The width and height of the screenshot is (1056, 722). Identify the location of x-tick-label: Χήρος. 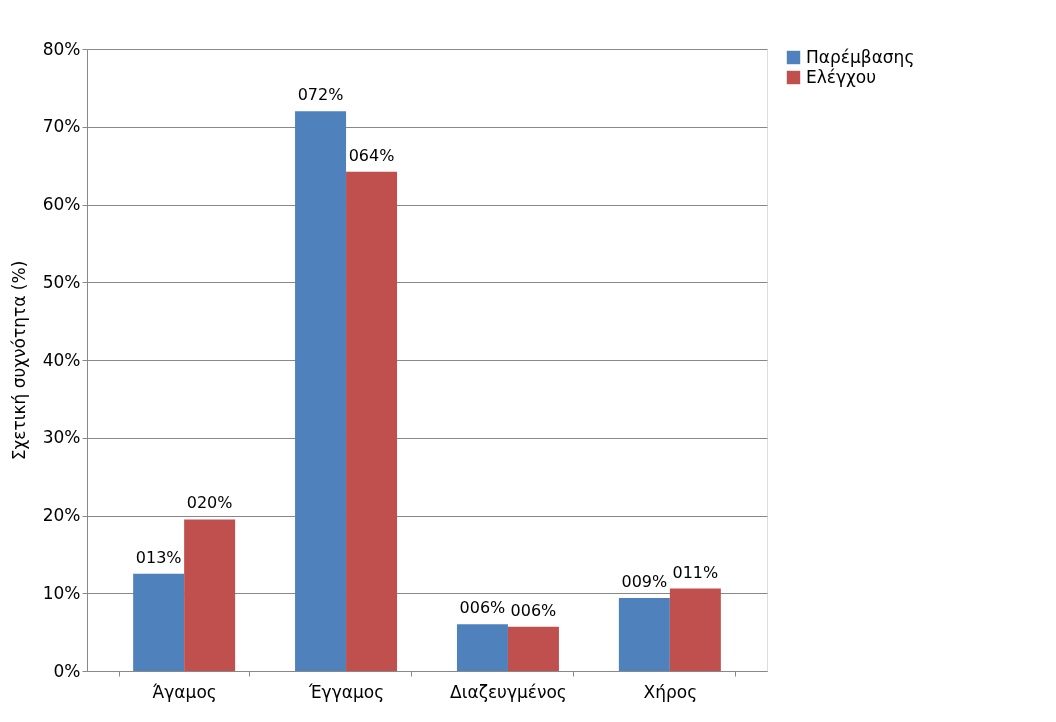
(670, 691).